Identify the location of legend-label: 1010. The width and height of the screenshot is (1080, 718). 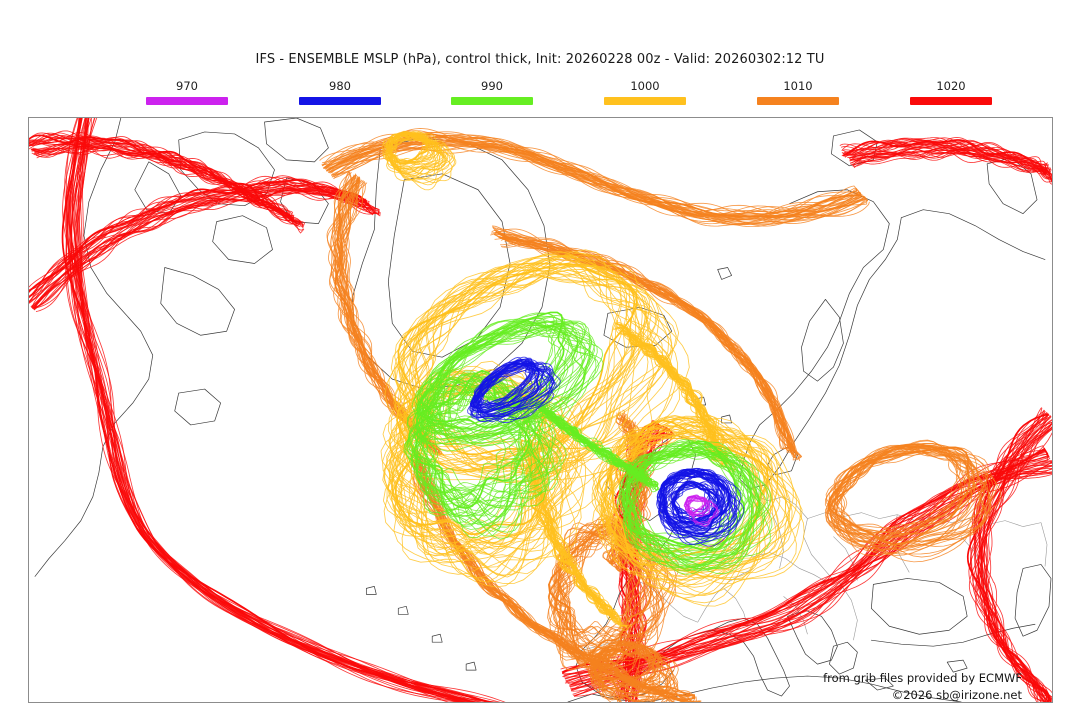
(798, 86).